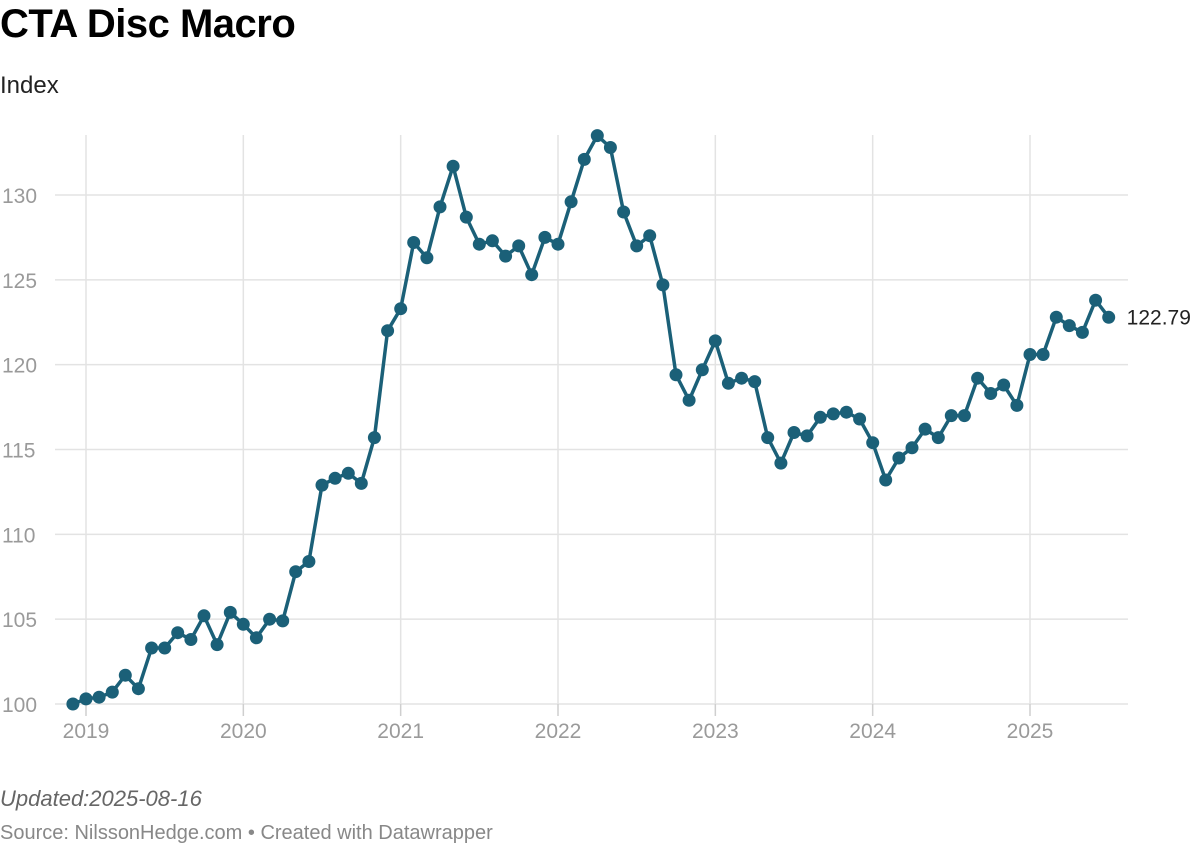 The height and width of the screenshot is (848, 1200). I want to click on x-axis-ticks: 2019 2020 2021 2022 2023 2024 2025, so click(558, 731).